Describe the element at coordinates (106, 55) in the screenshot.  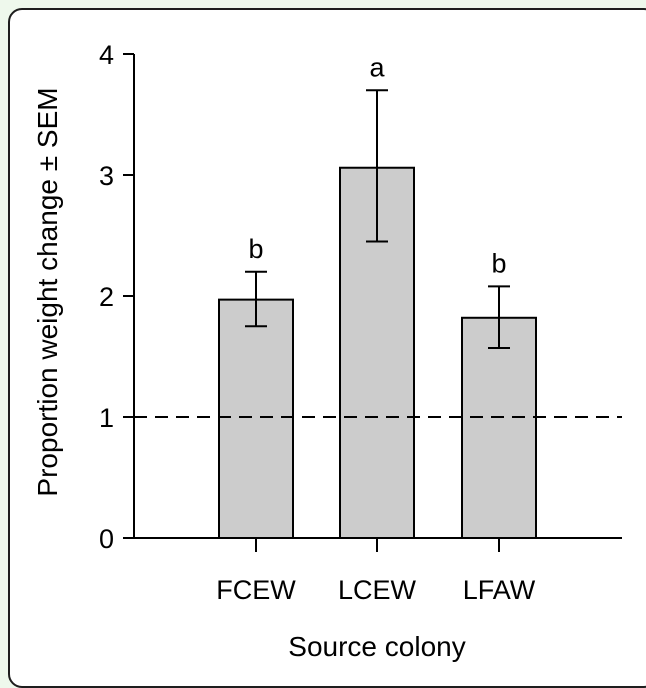
I see `y-tick-label: 4` at that location.